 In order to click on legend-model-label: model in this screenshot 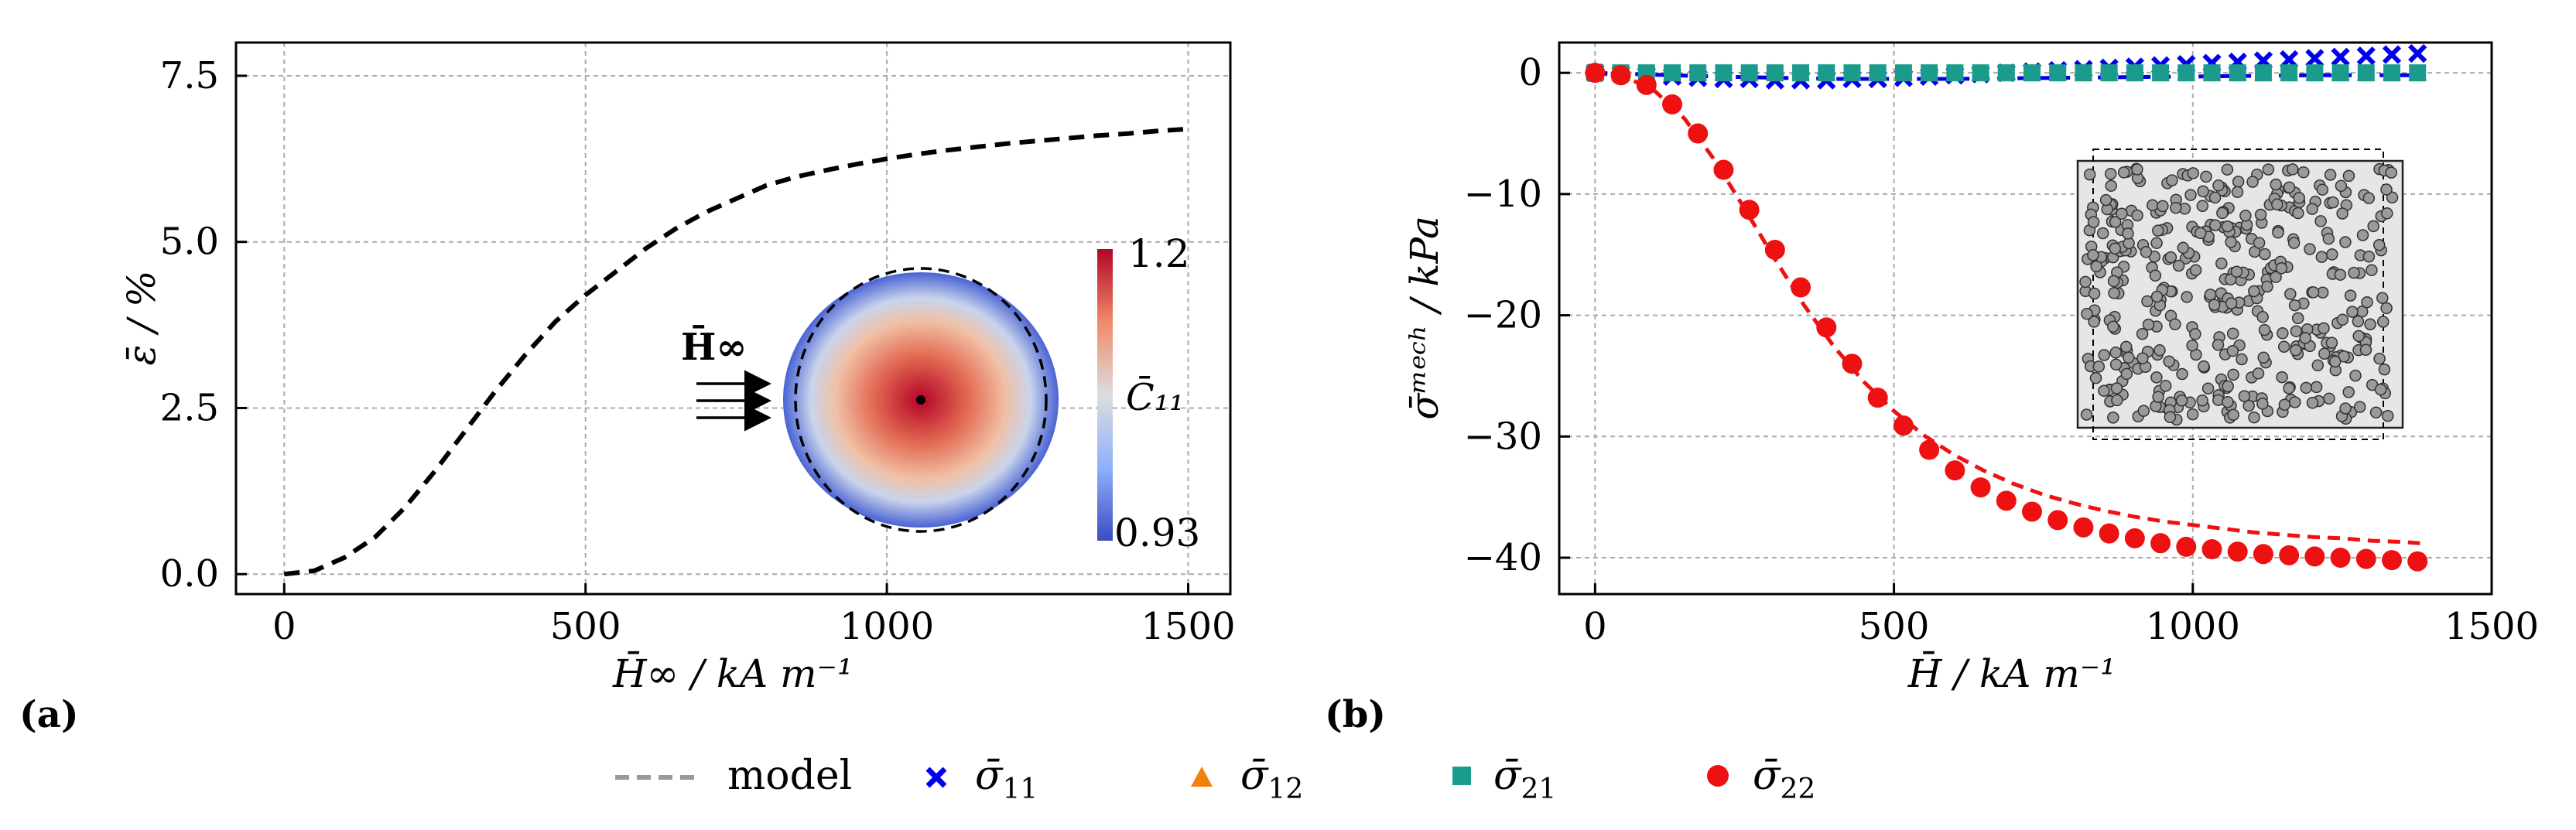, I will do `click(790, 776)`.